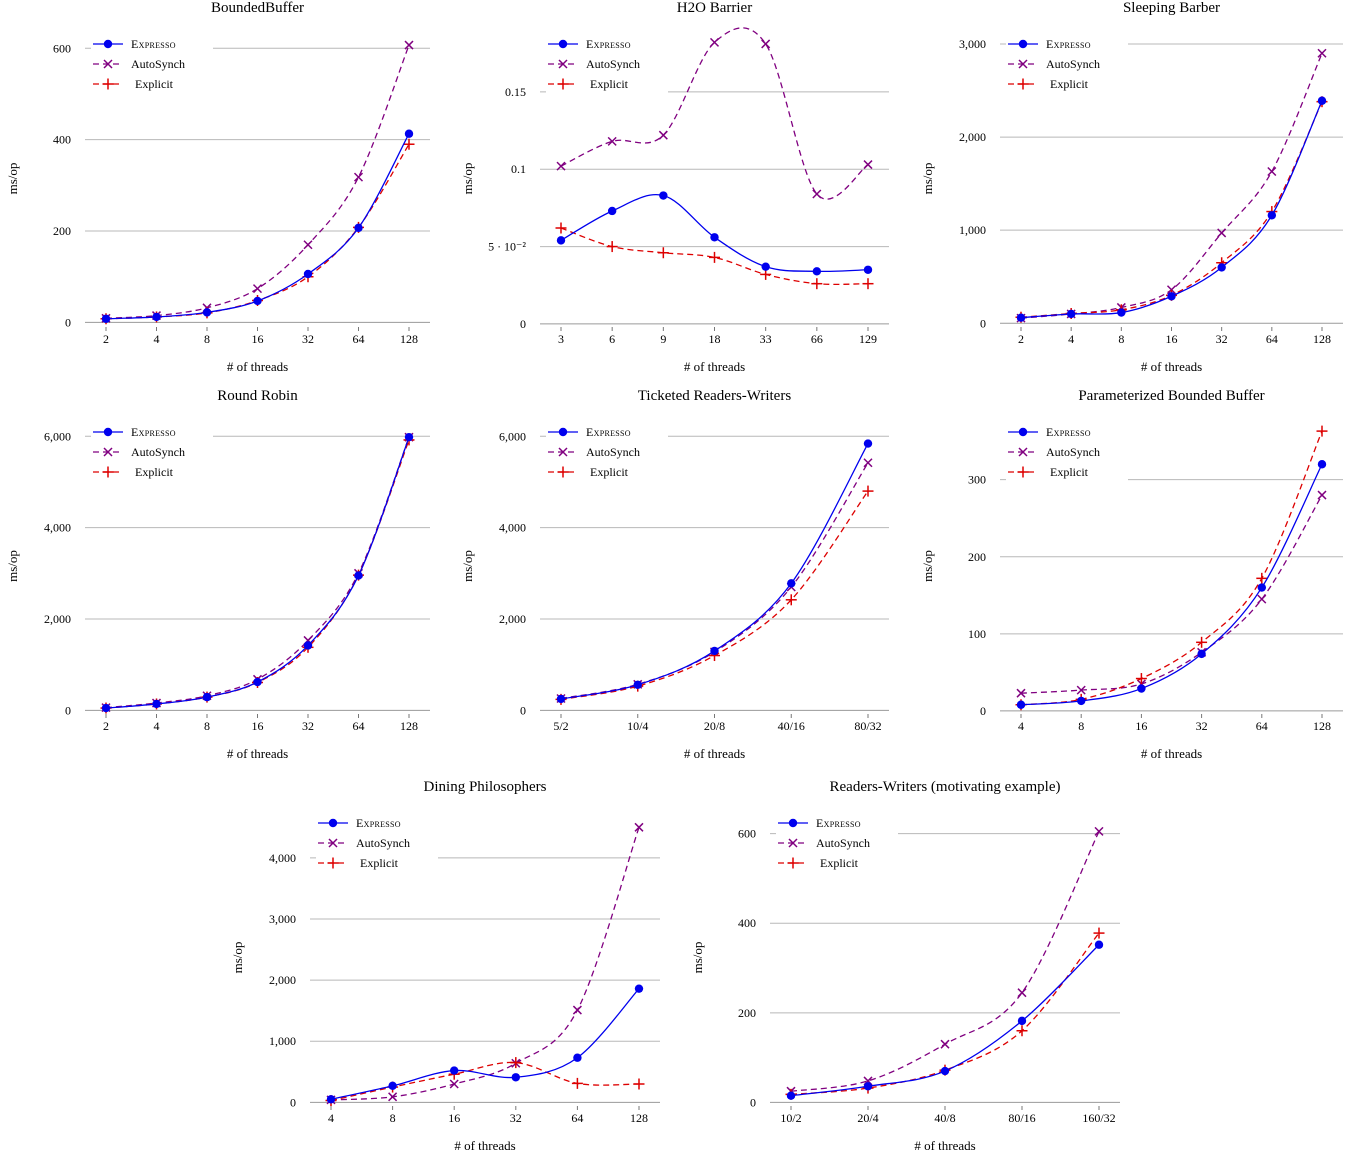  Describe the element at coordinates (139, 452) in the screenshot. I see `chart-round-robin-legend-autosynch: AutoSynch` at that location.